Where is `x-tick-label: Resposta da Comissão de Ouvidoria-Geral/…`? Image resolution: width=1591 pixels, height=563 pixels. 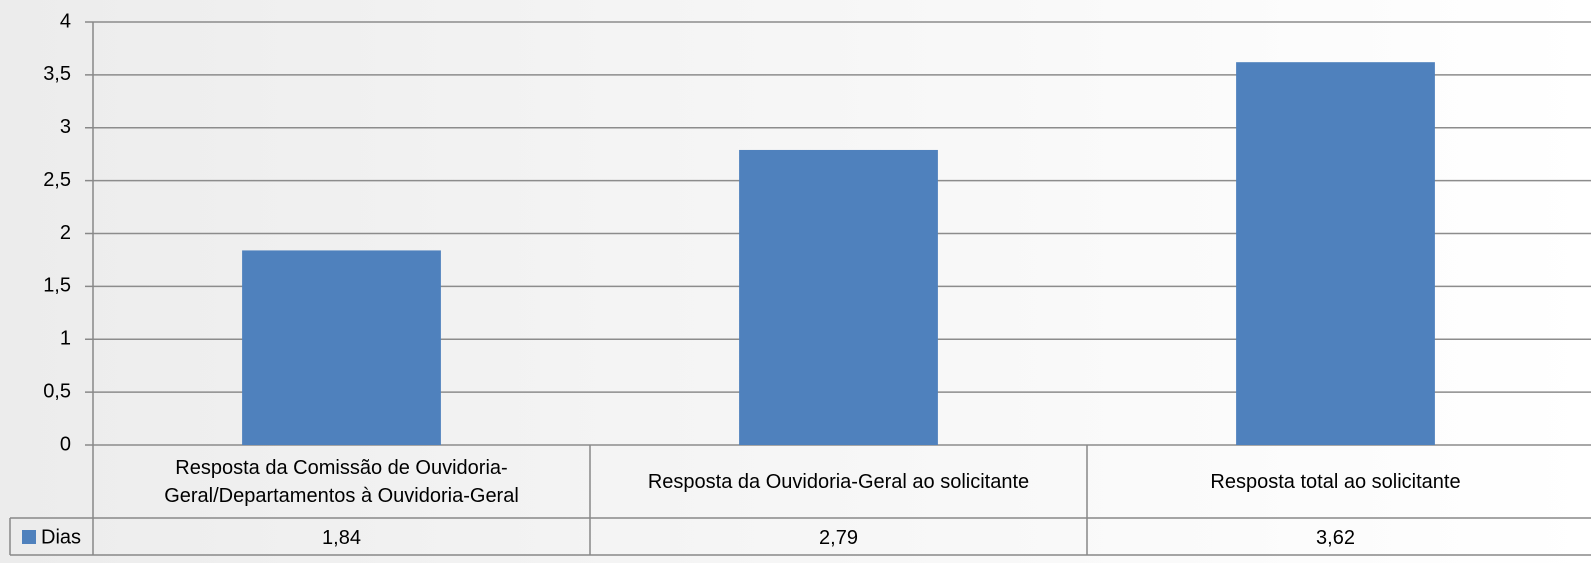
x-tick-label: Resposta da Comissão de Ouvidoria-Geral/… is located at coordinates (341, 481).